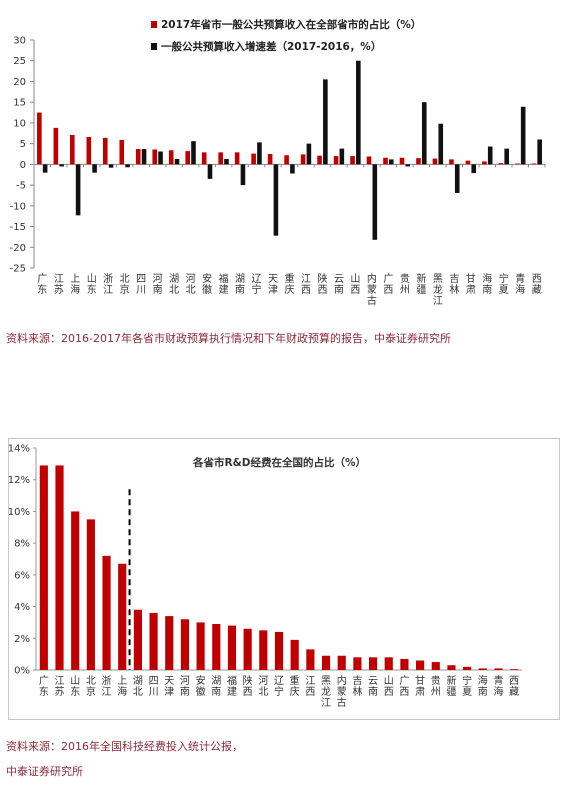 Image resolution: width=572 pixels, height=786 pixels. I want to click on y-tick-label: 10, so click(19, 123).